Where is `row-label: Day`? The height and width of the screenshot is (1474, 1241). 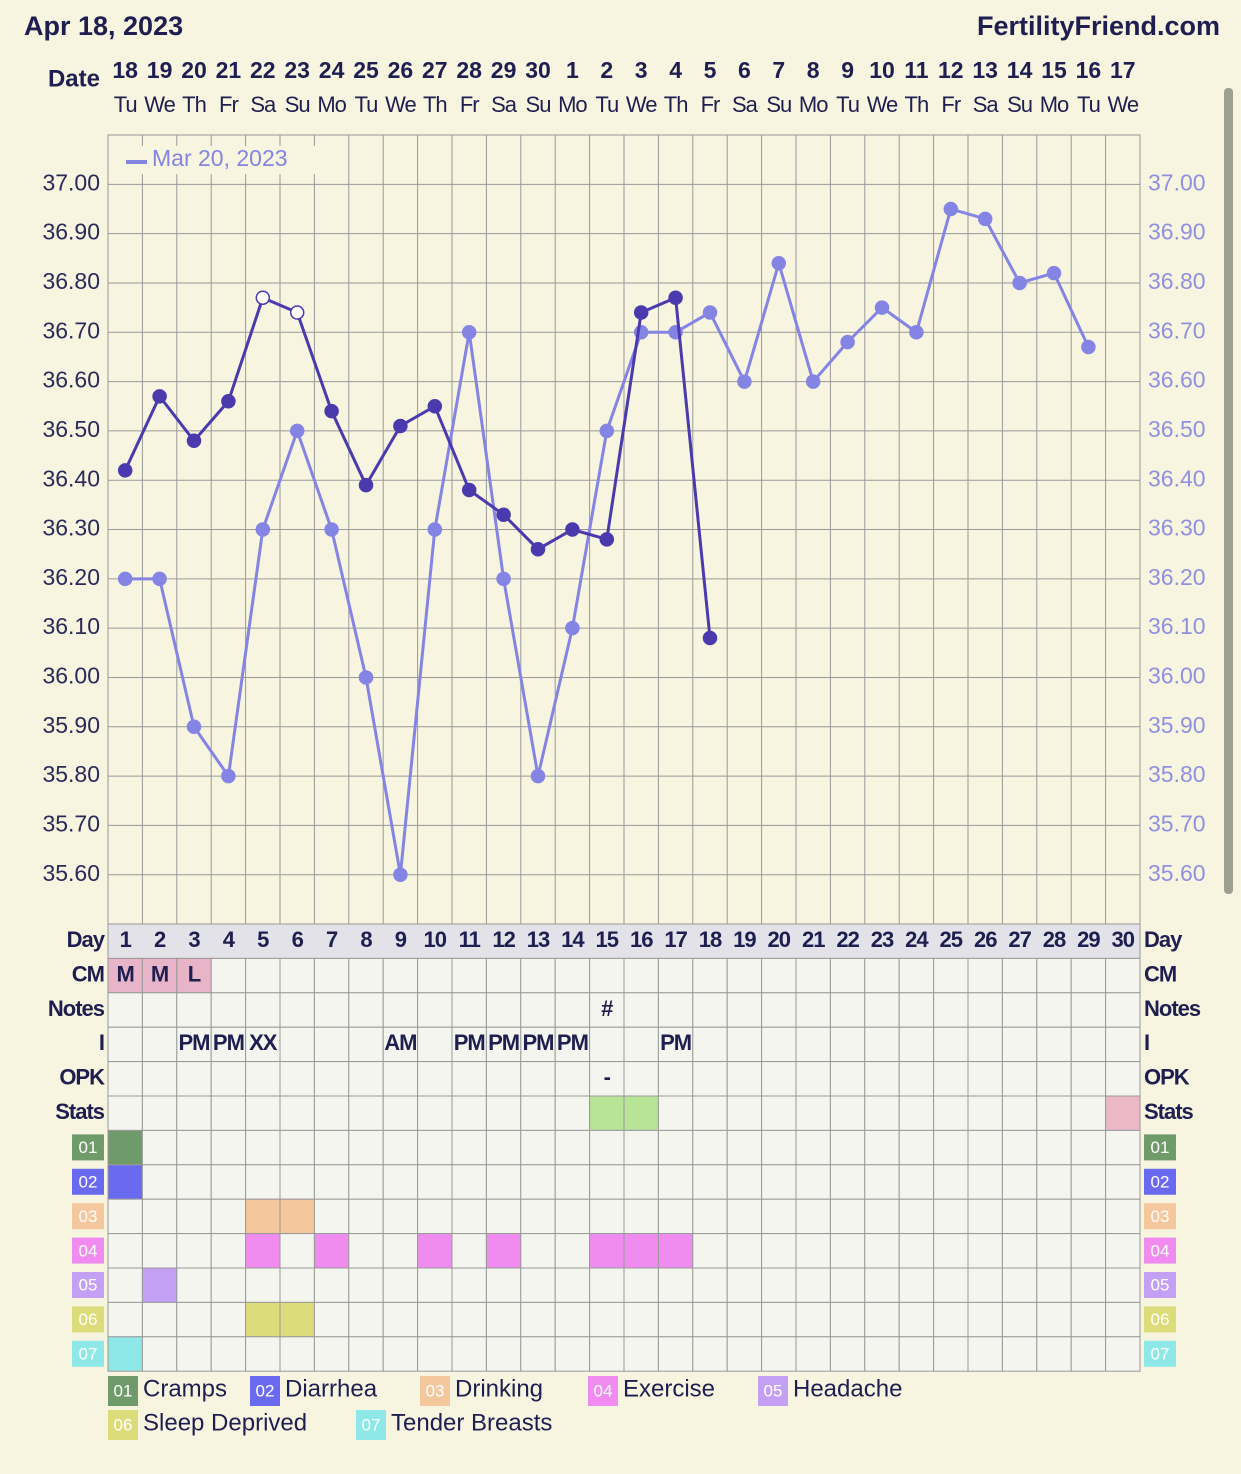 row-label: Day is located at coordinates (86, 939).